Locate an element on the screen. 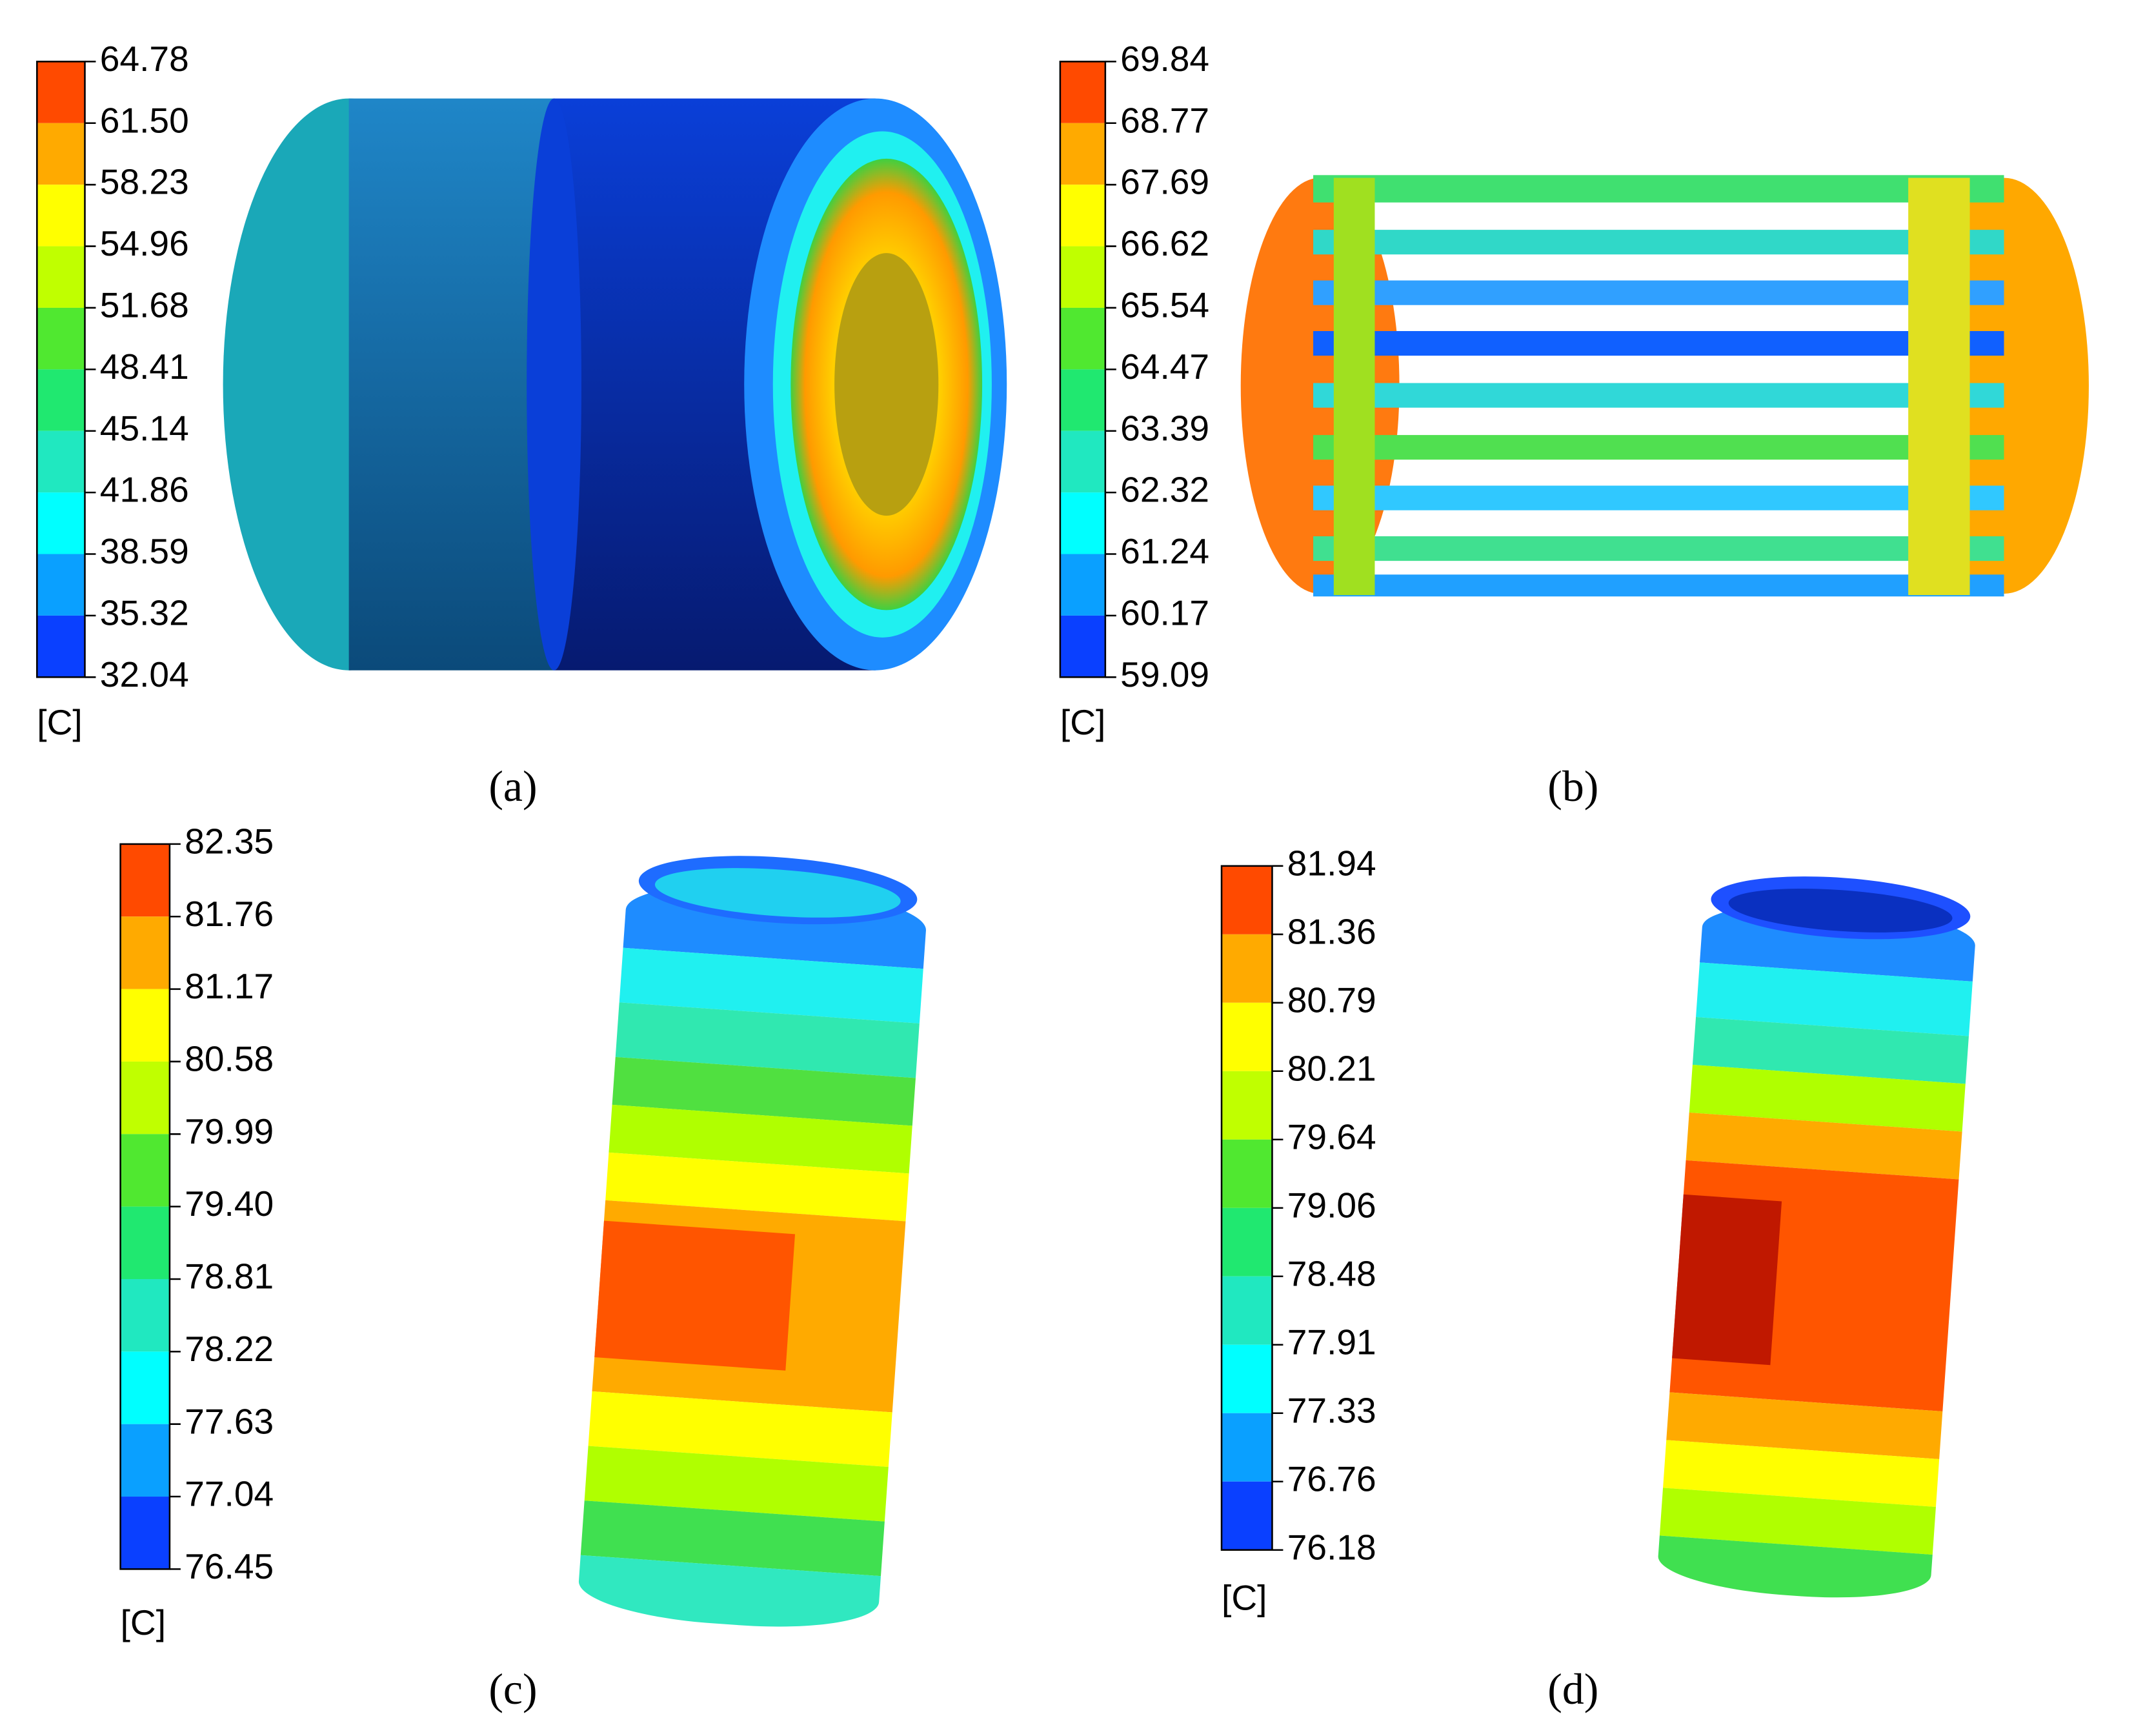 The width and height of the screenshot is (2134, 1736). legend-label: 76.76 is located at coordinates (1332, 1478).